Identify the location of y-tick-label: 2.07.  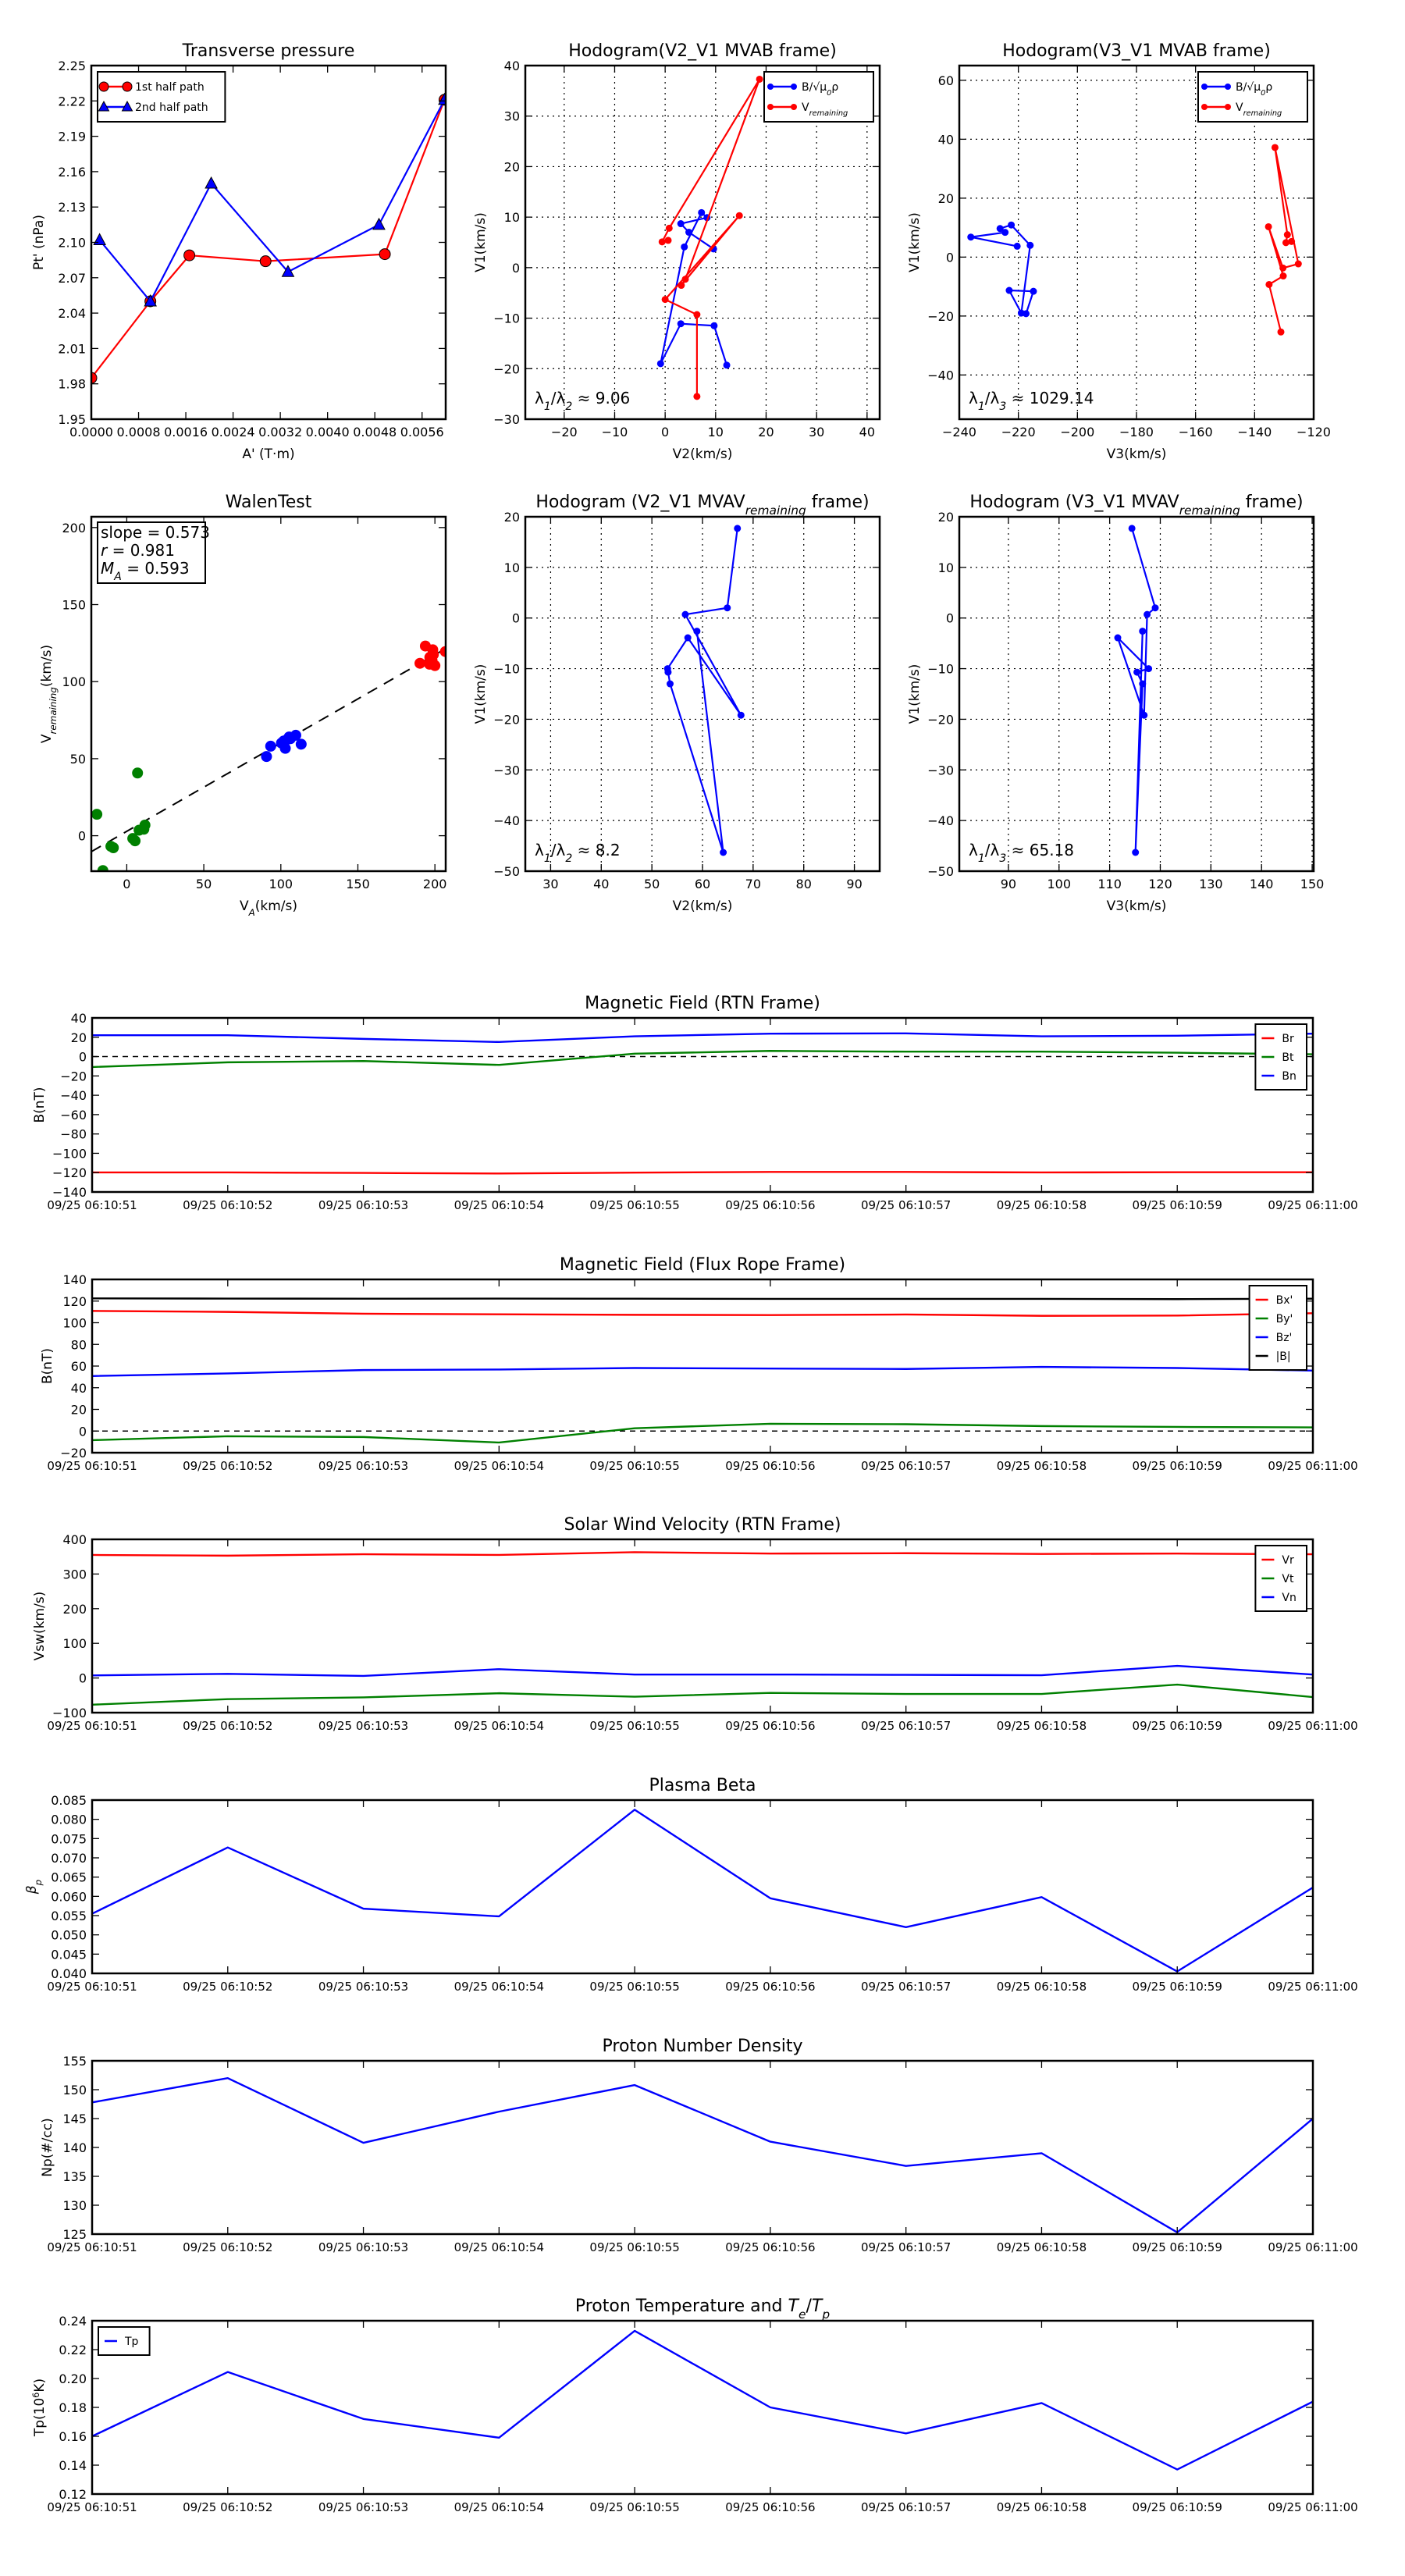
(72, 278).